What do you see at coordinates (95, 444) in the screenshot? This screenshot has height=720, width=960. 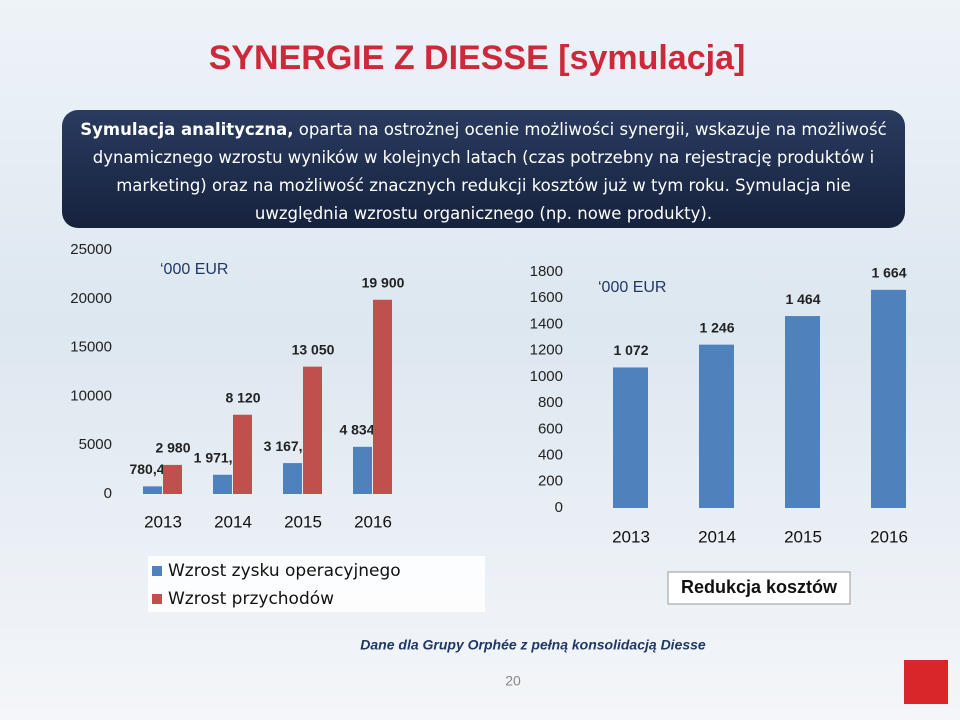 I see `y-tick-label: 5000` at bounding box center [95, 444].